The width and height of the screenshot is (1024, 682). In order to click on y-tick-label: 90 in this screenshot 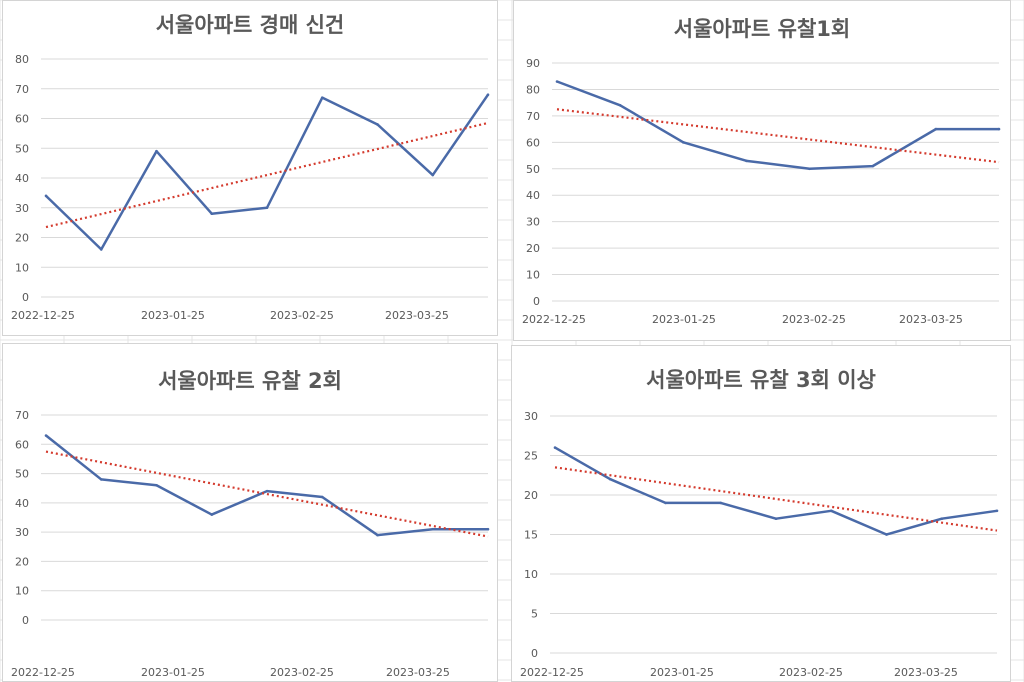, I will do `click(533, 63)`.